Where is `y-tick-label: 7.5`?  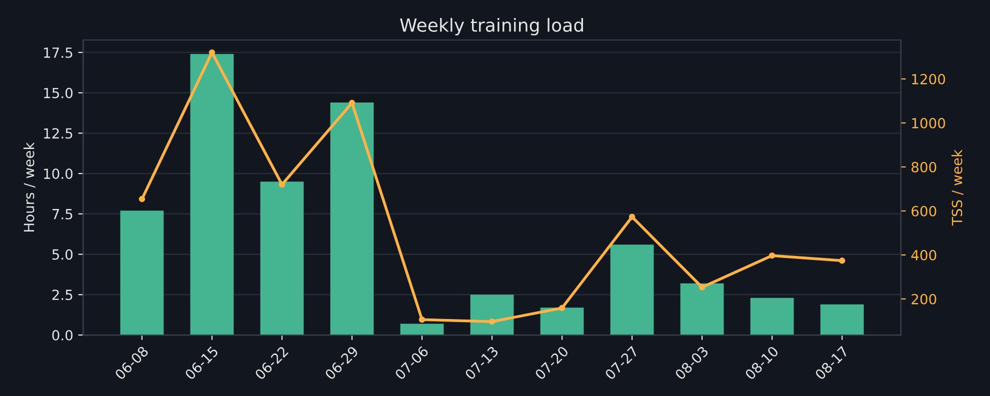 y-tick-label: 7.5 is located at coordinates (62, 214).